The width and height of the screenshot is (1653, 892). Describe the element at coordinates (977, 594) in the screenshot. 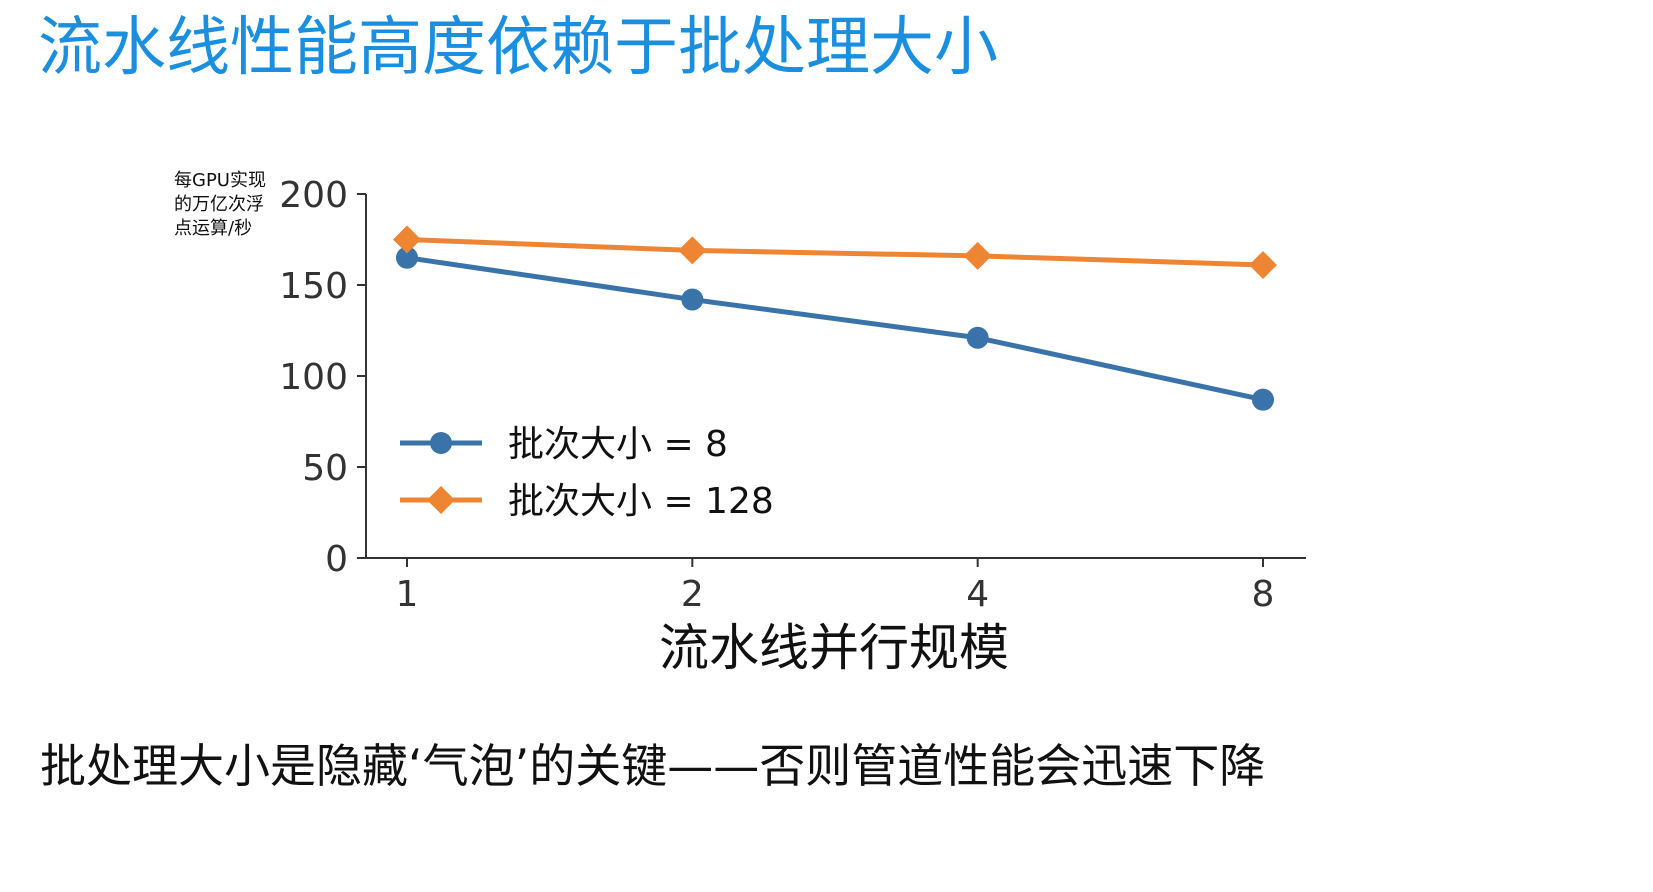

I see `x-tick-label: 4` at that location.